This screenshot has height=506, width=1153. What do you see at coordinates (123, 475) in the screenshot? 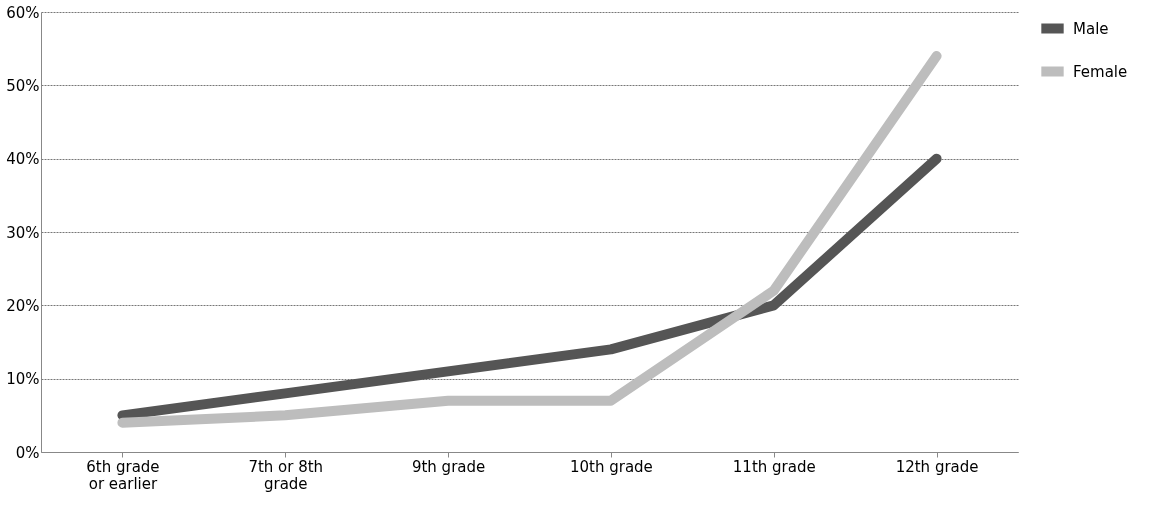
I see `x-tick-label: 6th grade or earlier` at bounding box center [123, 475].